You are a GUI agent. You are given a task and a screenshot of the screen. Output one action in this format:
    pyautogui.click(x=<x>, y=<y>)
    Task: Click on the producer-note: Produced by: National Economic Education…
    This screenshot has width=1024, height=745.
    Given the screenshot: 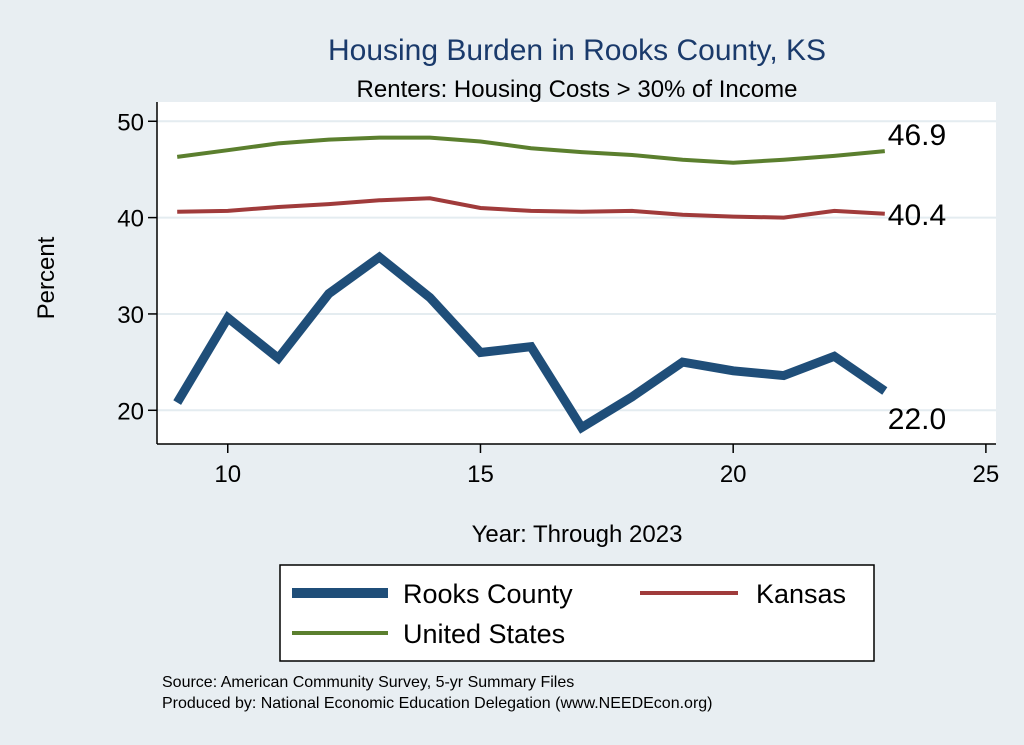 What is the action you would take?
    pyautogui.click(x=437, y=703)
    